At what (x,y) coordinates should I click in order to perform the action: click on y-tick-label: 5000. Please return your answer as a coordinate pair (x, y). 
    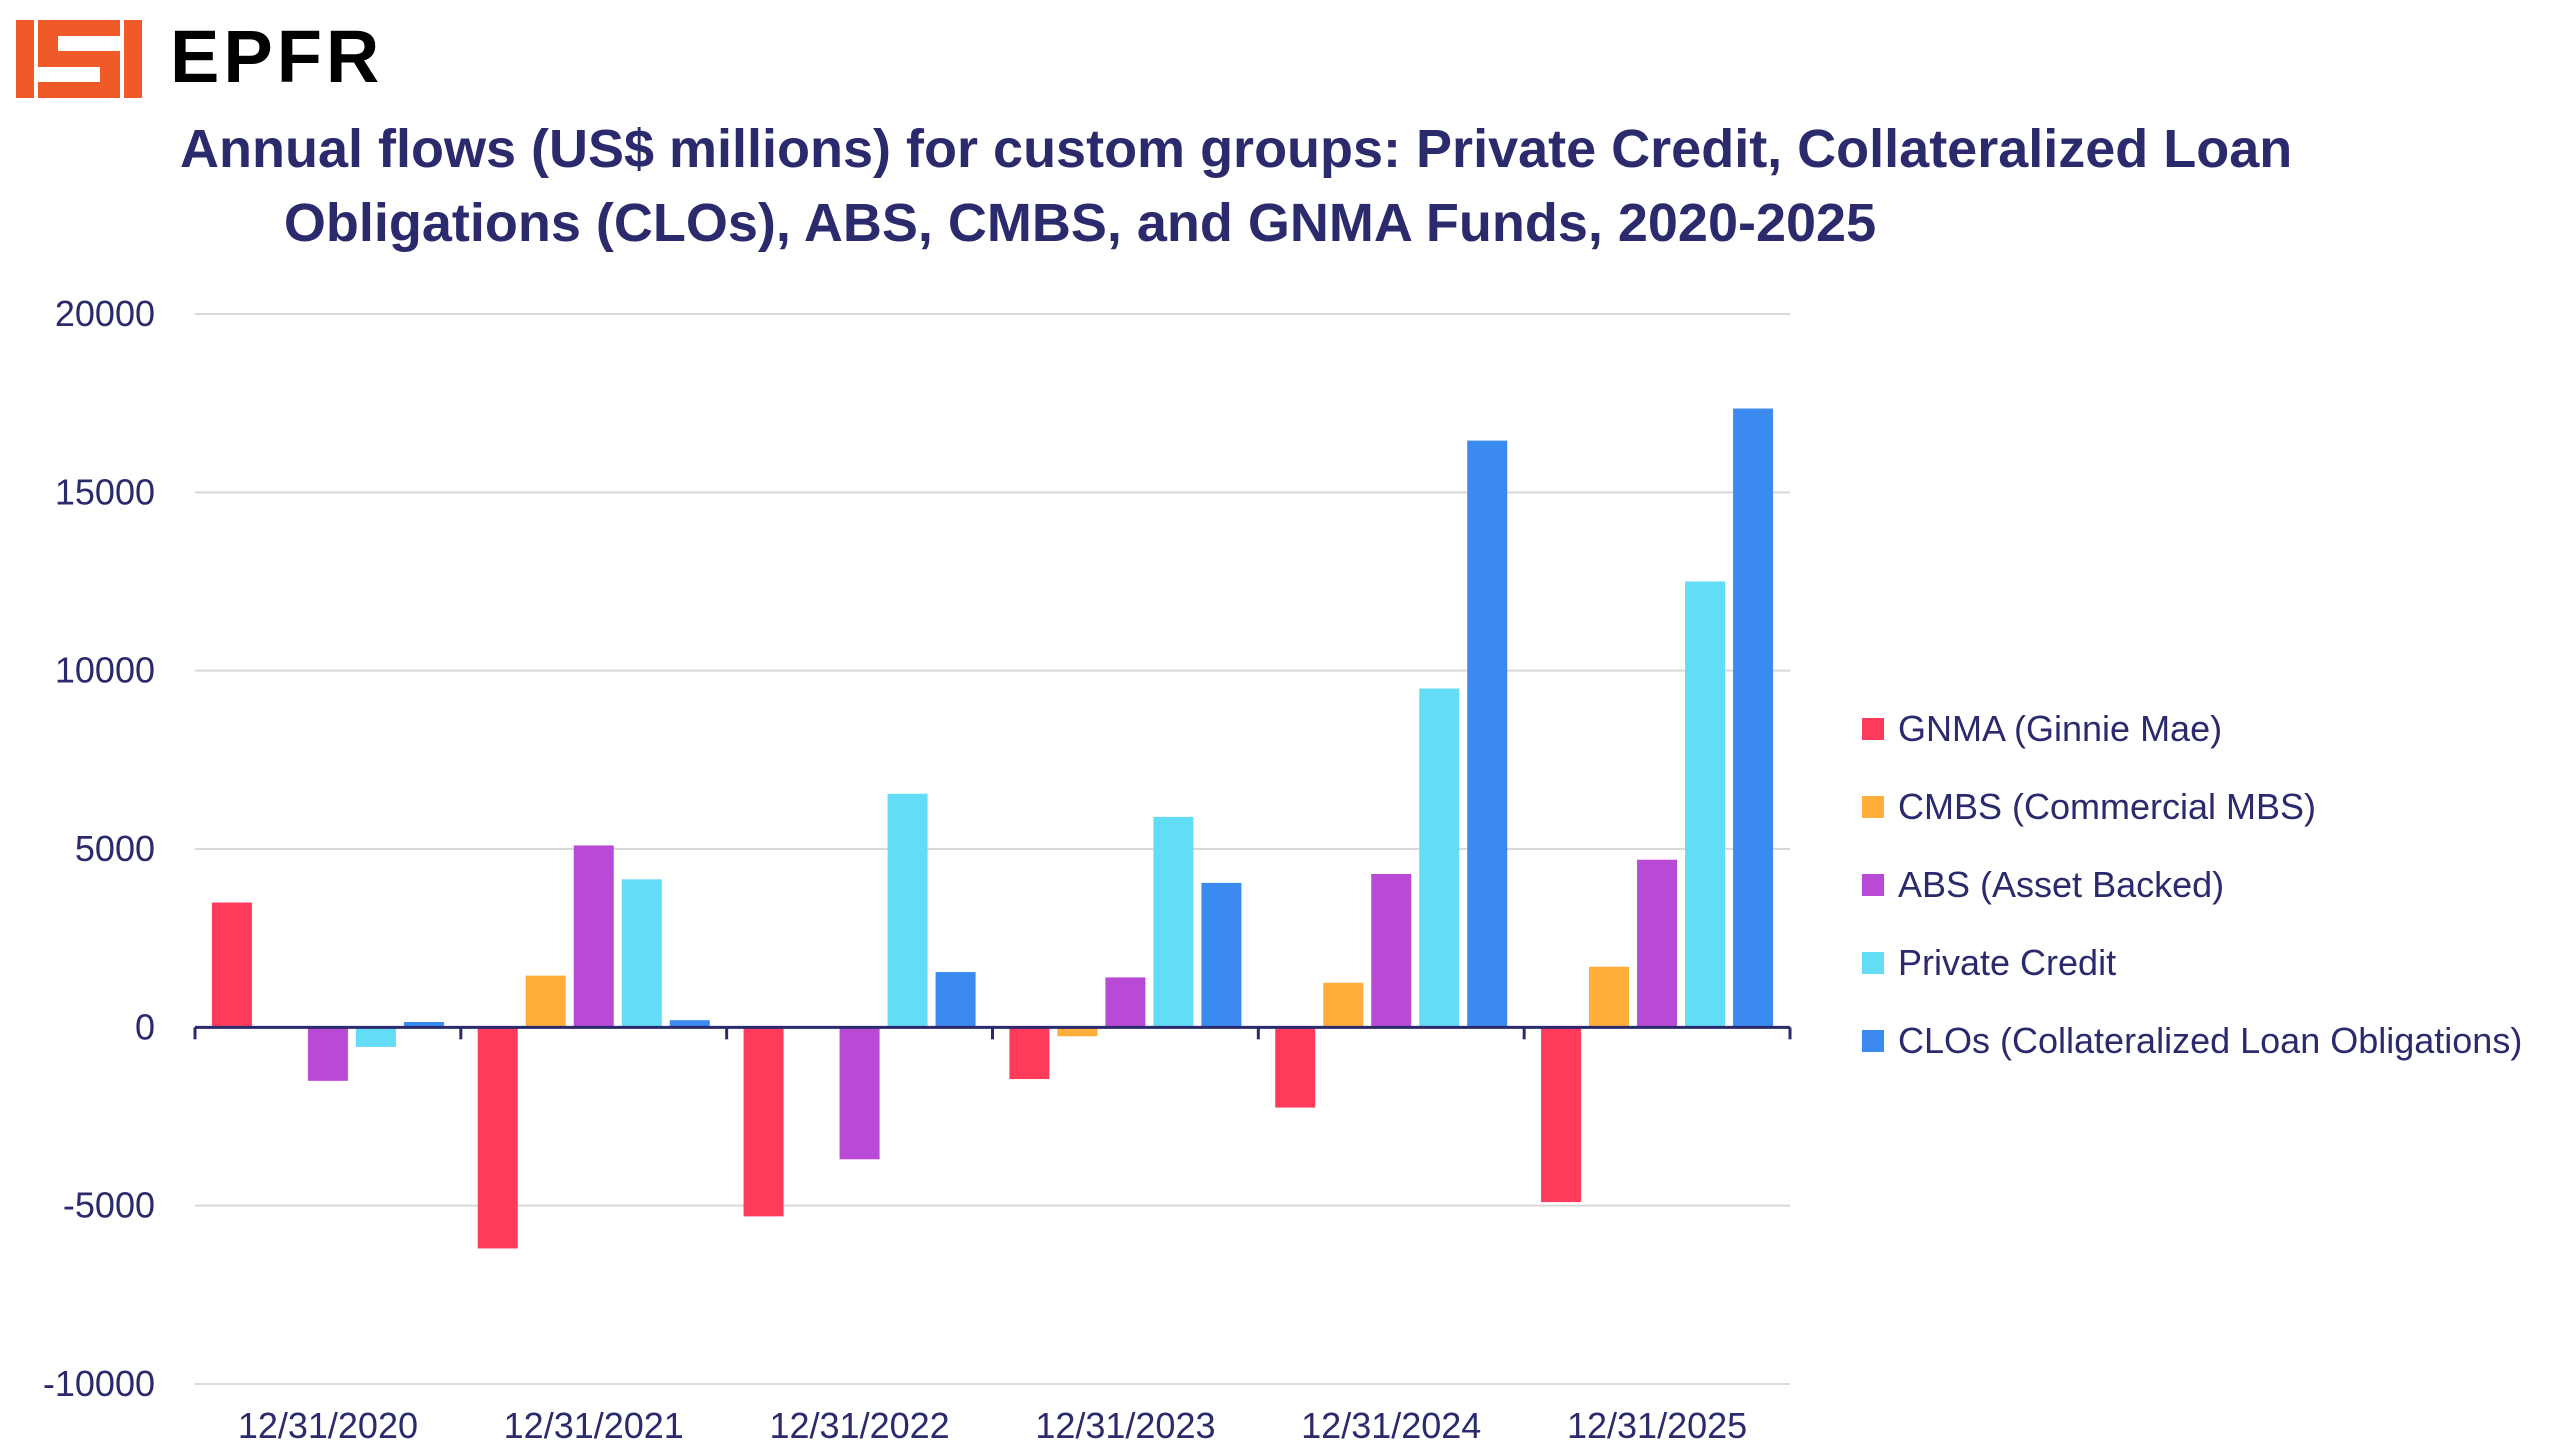
    Looking at the image, I should click on (115, 848).